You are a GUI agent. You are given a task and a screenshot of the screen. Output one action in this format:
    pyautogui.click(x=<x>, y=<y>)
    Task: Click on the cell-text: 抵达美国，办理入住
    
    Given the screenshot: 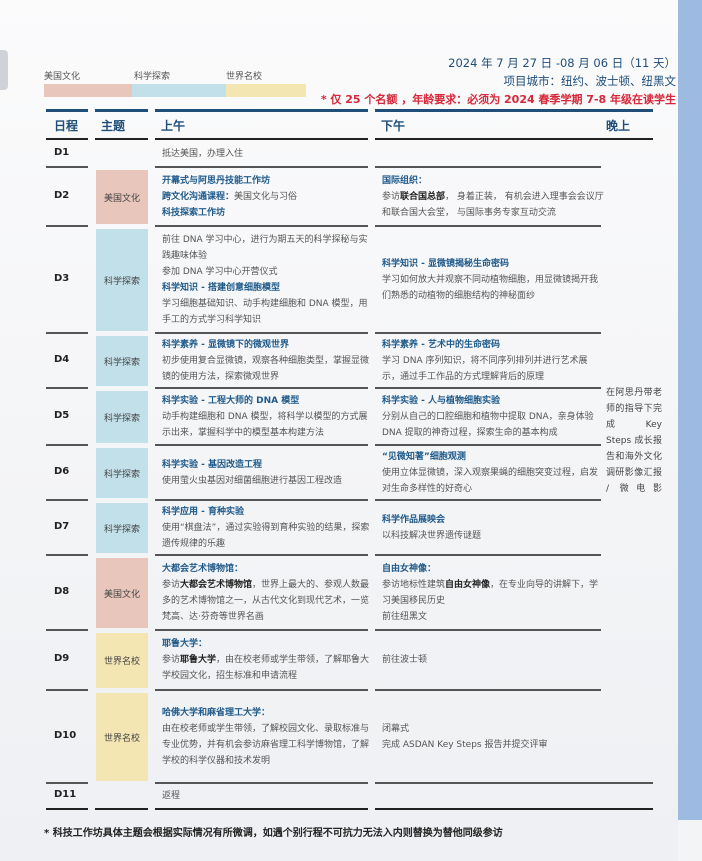 What is the action you would take?
    pyautogui.click(x=203, y=153)
    